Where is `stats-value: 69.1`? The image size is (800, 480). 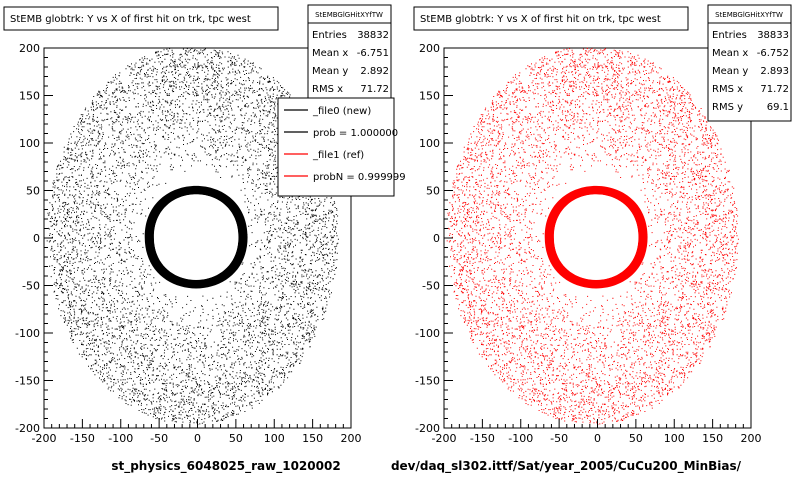
stats-value: 69.1 is located at coordinates (778, 107).